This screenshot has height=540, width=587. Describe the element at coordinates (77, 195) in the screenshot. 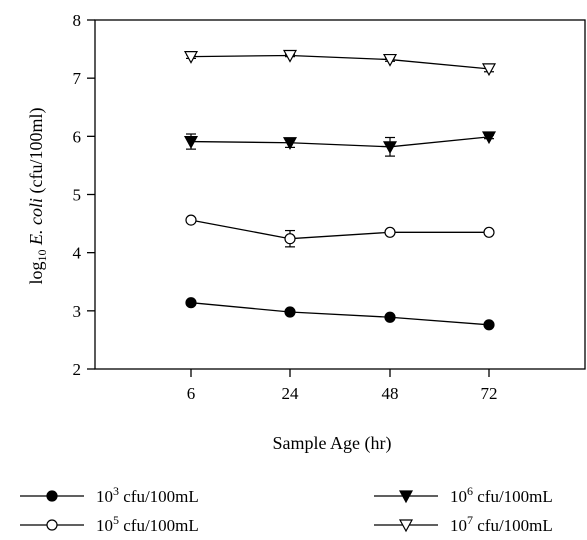

I see `y-tick-label: 5` at that location.